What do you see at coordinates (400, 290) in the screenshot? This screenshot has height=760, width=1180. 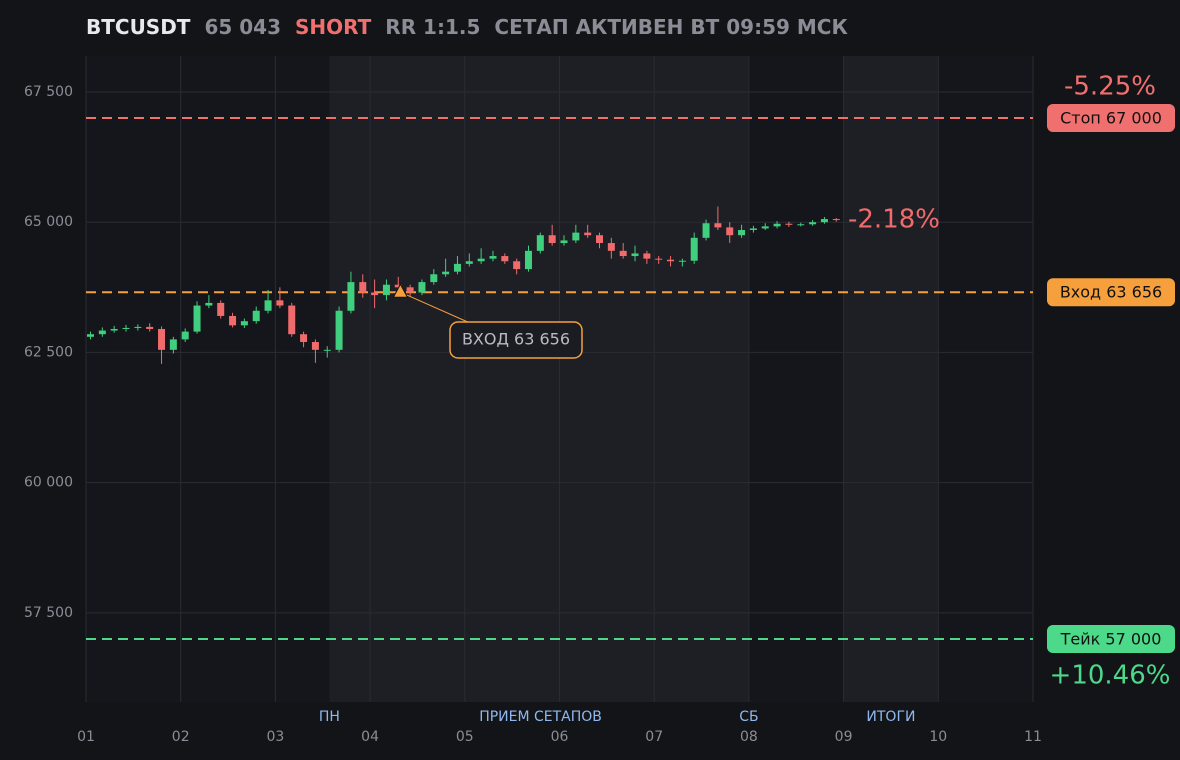 I see `entry-marker` at bounding box center [400, 290].